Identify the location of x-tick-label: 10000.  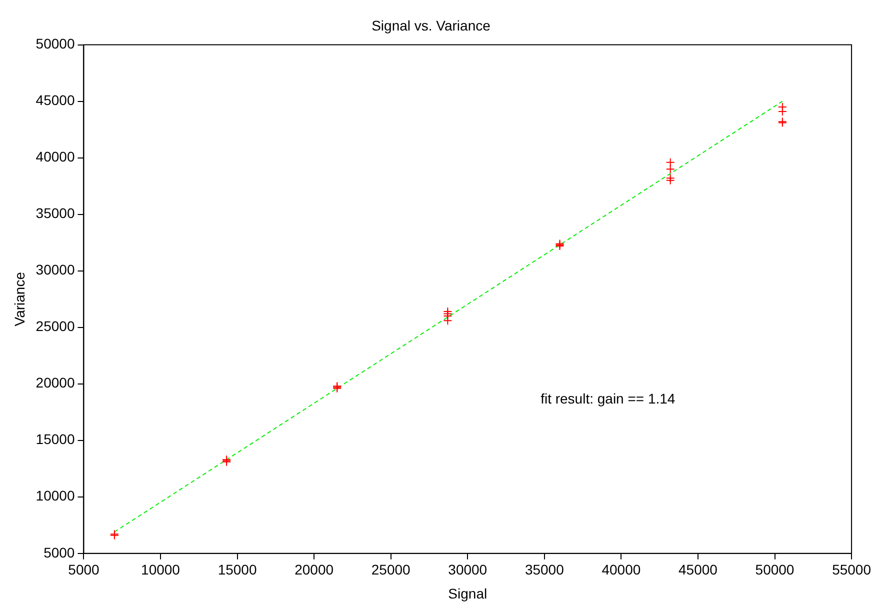
(160, 570).